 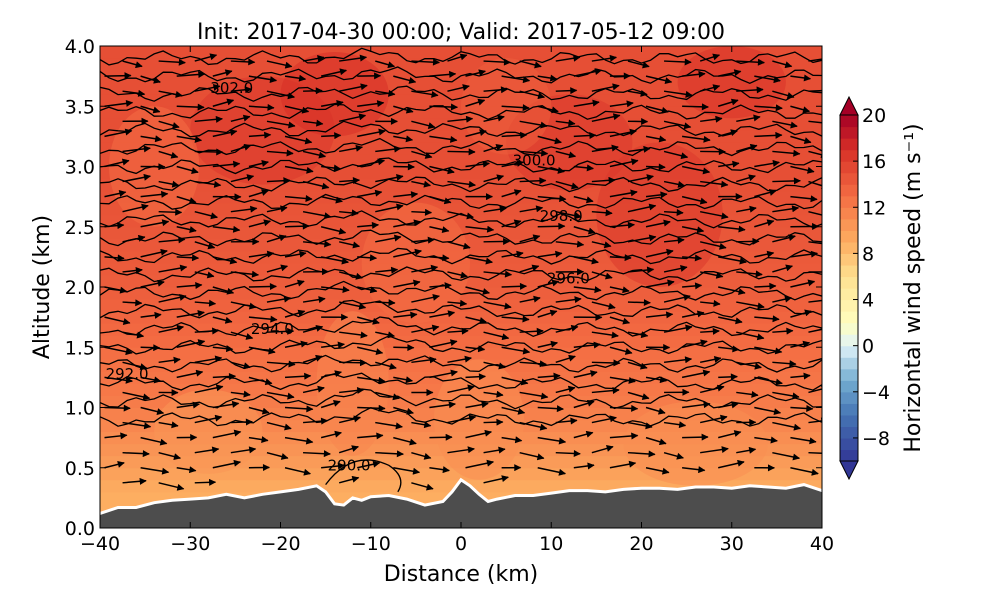 What do you see at coordinates (42, 287) in the screenshot?
I see `y-axis-label: Altitude (km)` at bounding box center [42, 287].